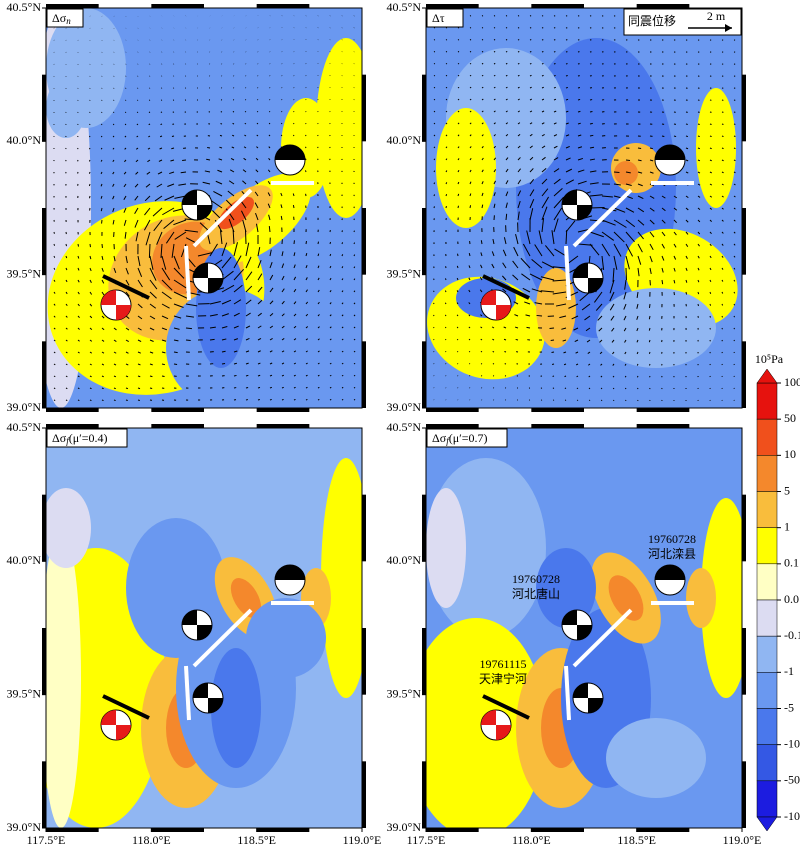  I want to click on colorbar-extension-low, so click(767, 824).